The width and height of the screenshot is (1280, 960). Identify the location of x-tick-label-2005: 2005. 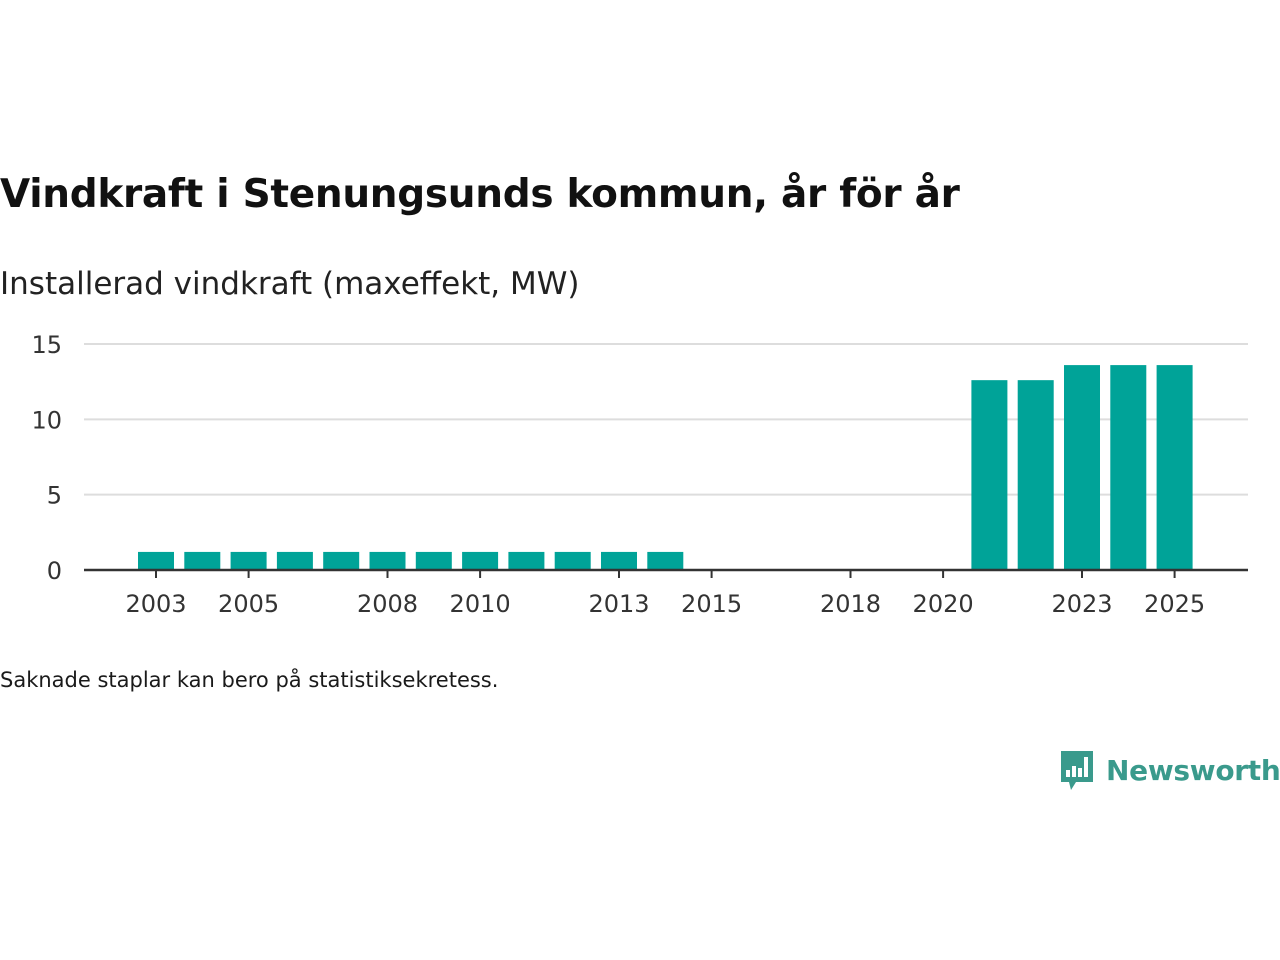
(248, 604).